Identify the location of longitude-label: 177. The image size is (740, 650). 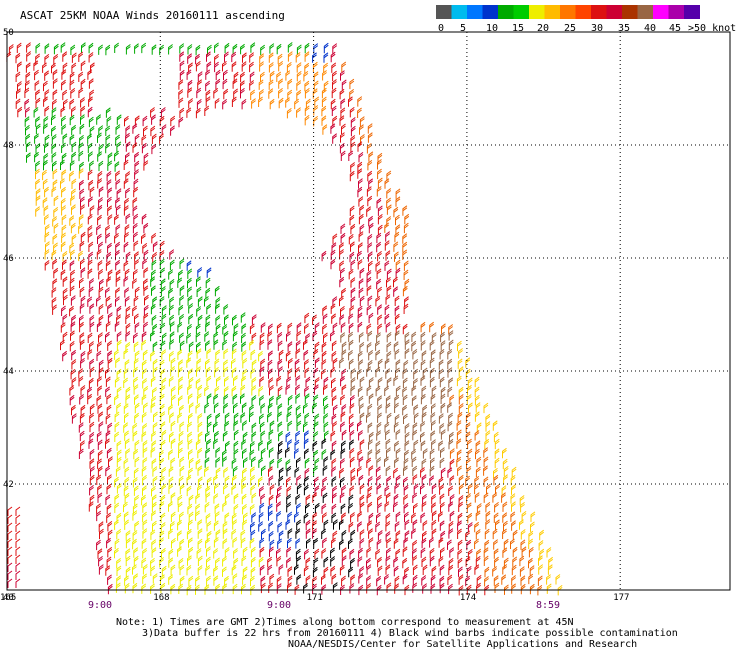
(621, 598).